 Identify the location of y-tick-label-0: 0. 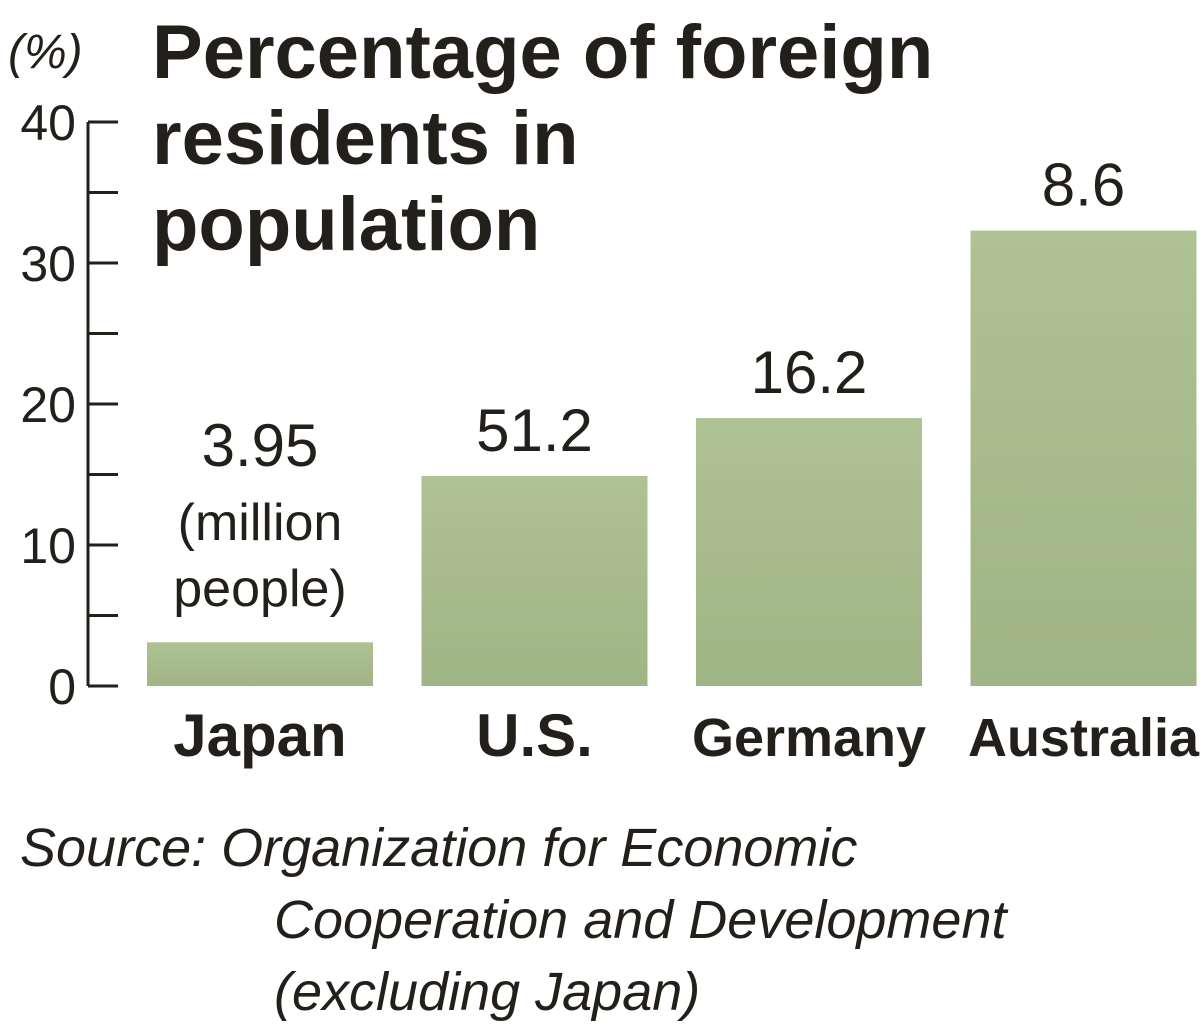
(62, 687).